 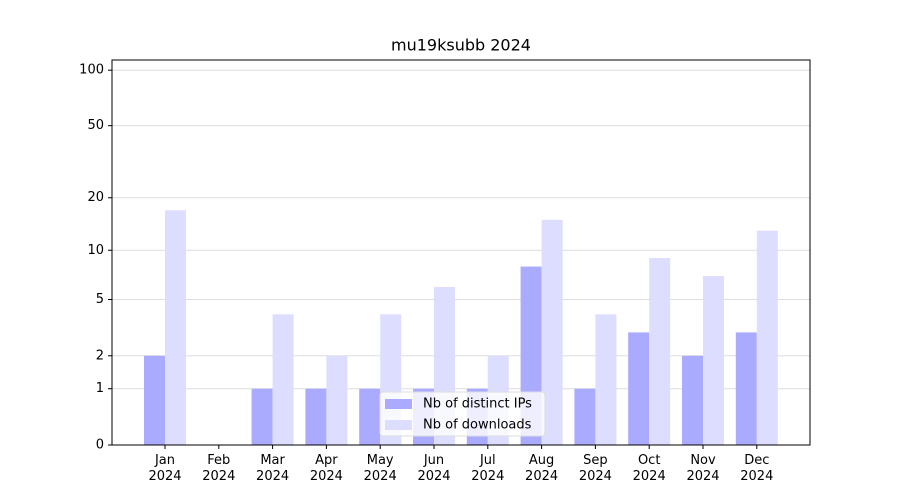 I want to click on legend-box, so click(x=462, y=414).